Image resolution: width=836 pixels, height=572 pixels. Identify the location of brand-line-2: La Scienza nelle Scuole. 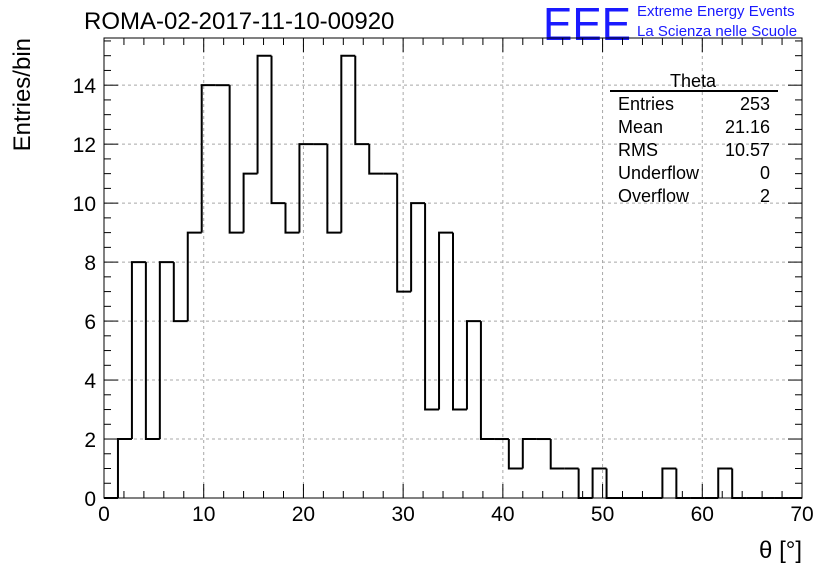
(717, 31).